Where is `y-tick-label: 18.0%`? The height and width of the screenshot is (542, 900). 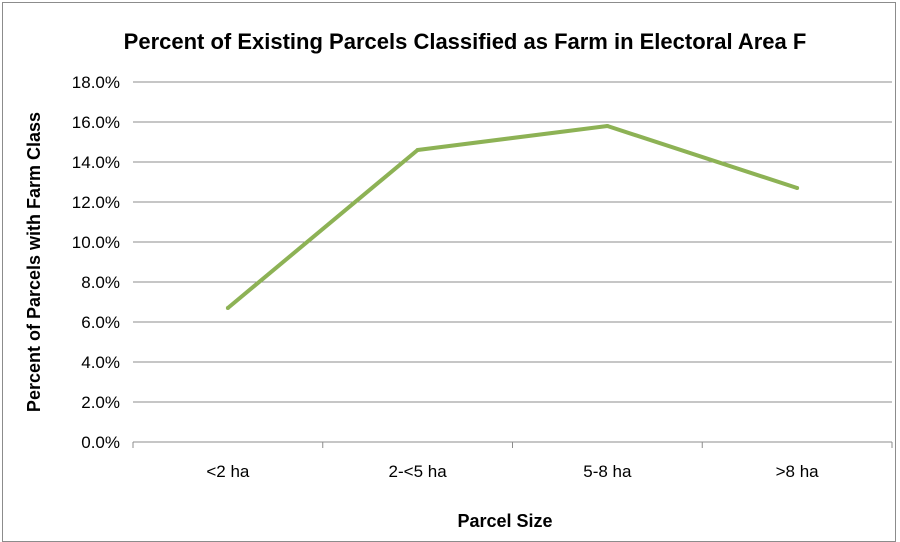 y-tick-label: 18.0% is located at coordinates (96, 82).